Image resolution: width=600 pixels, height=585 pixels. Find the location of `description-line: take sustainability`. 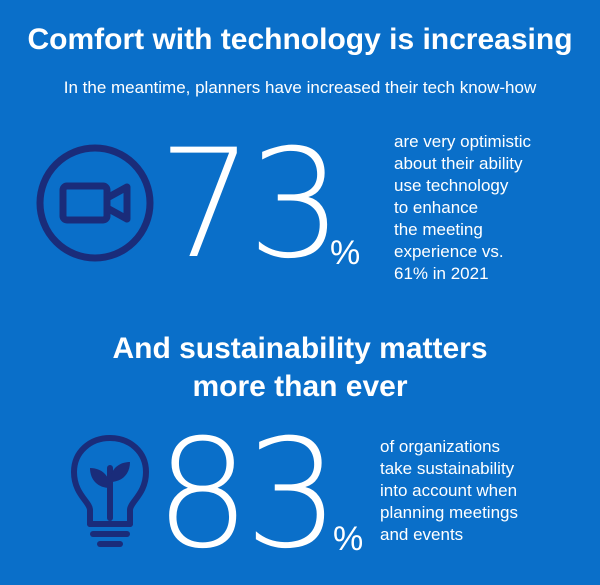

description-line: take sustainability is located at coordinates (447, 468).